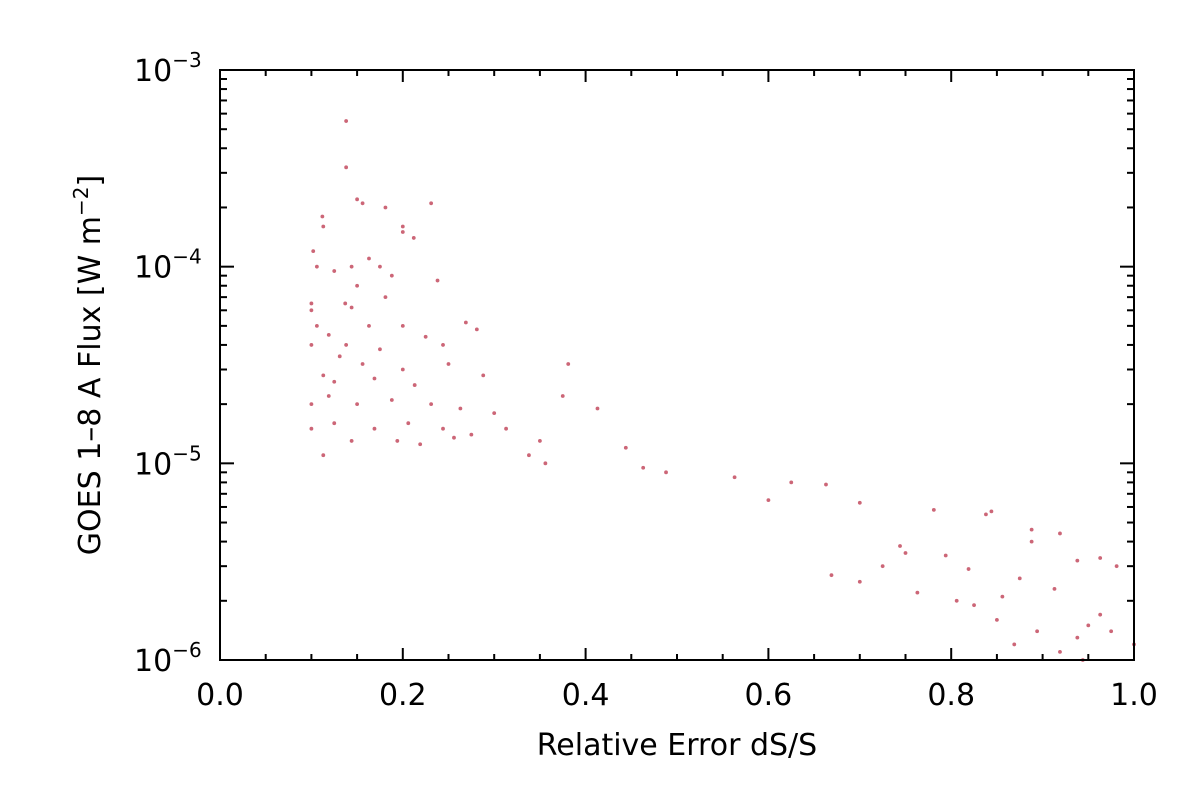  Describe the element at coordinates (1134, 695) in the screenshot. I see `x-tick-label: 1.0` at that location.